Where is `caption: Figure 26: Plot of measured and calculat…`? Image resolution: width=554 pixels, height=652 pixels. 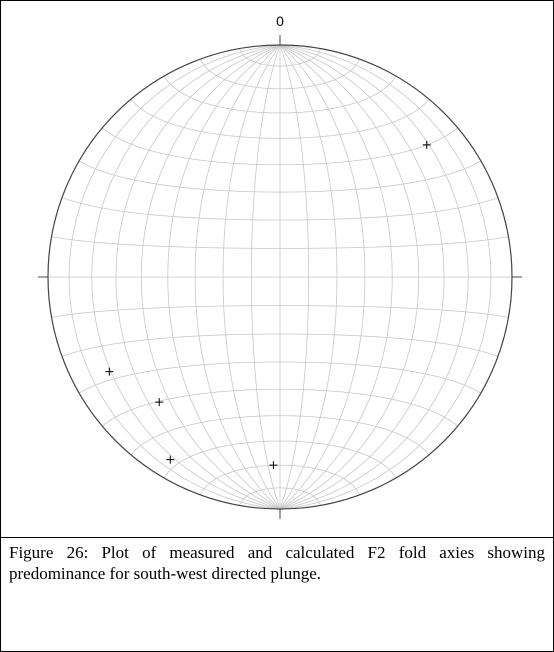
caption: Figure 26: Plot of measured and calculat… is located at coordinates (277, 562).